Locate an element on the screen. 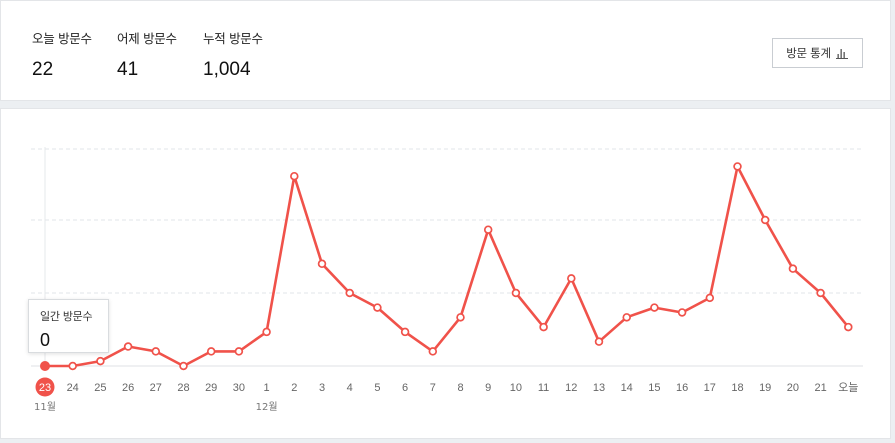 The image size is (895, 443). today-visits-value: 22 is located at coordinates (43, 69).